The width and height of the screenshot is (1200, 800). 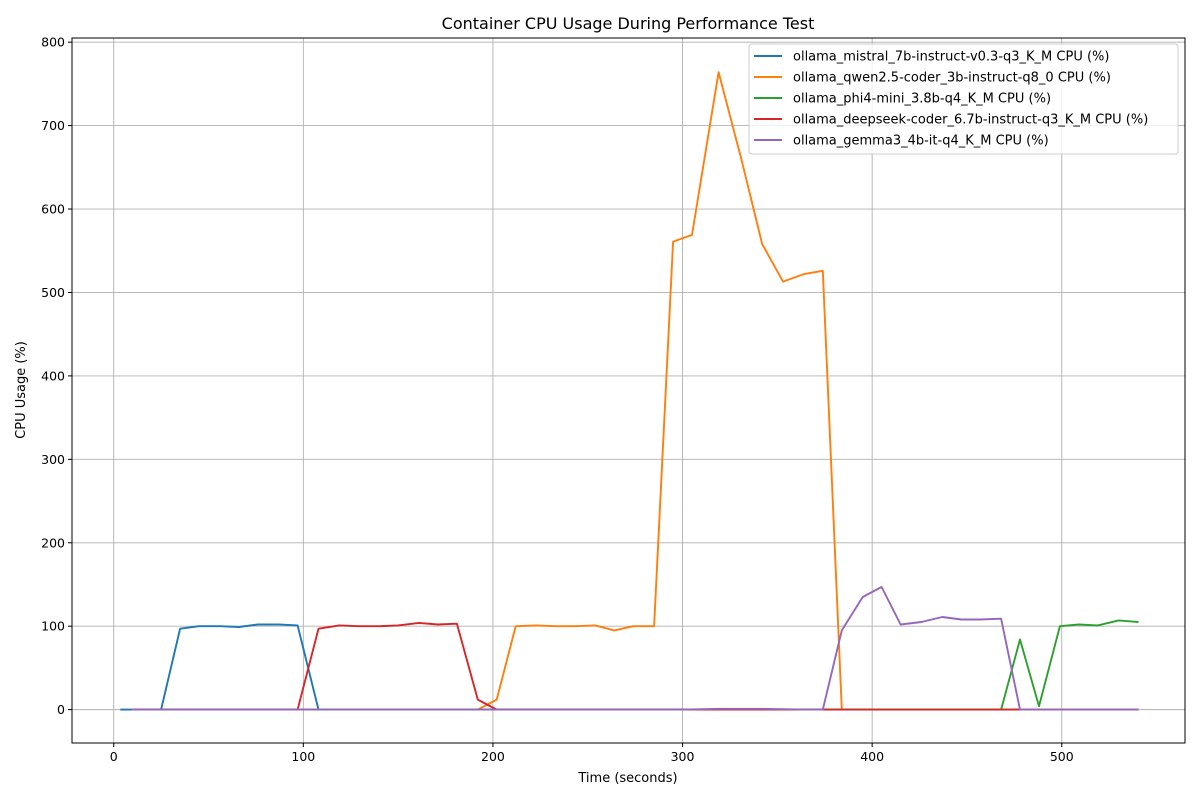 What do you see at coordinates (627, 778) in the screenshot?
I see `x-axis-label: Time (seconds)` at bounding box center [627, 778].